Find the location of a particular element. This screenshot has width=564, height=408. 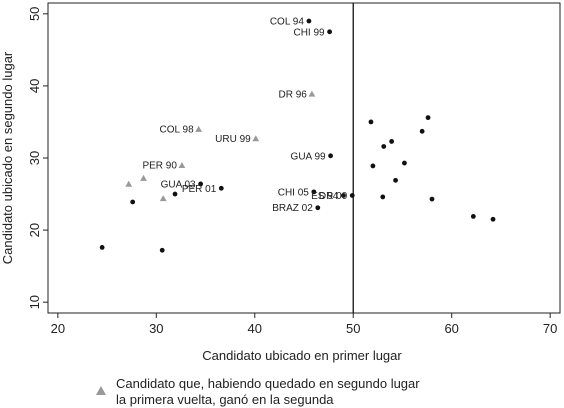

y-tick-label: 20 is located at coordinates (34, 230).